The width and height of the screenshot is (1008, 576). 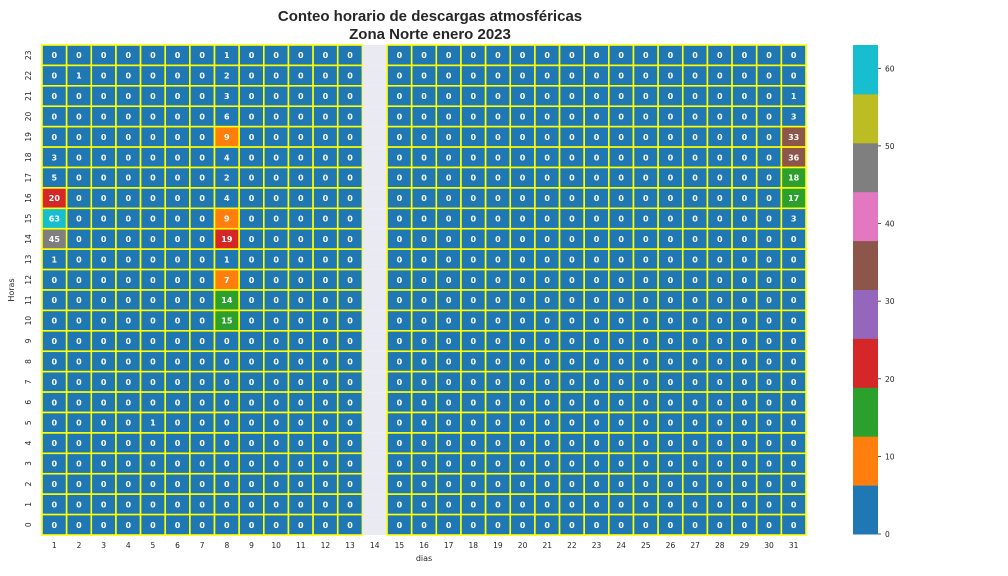 What do you see at coordinates (424, 545) in the screenshot?
I see `x-tick-label: 16` at bounding box center [424, 545].